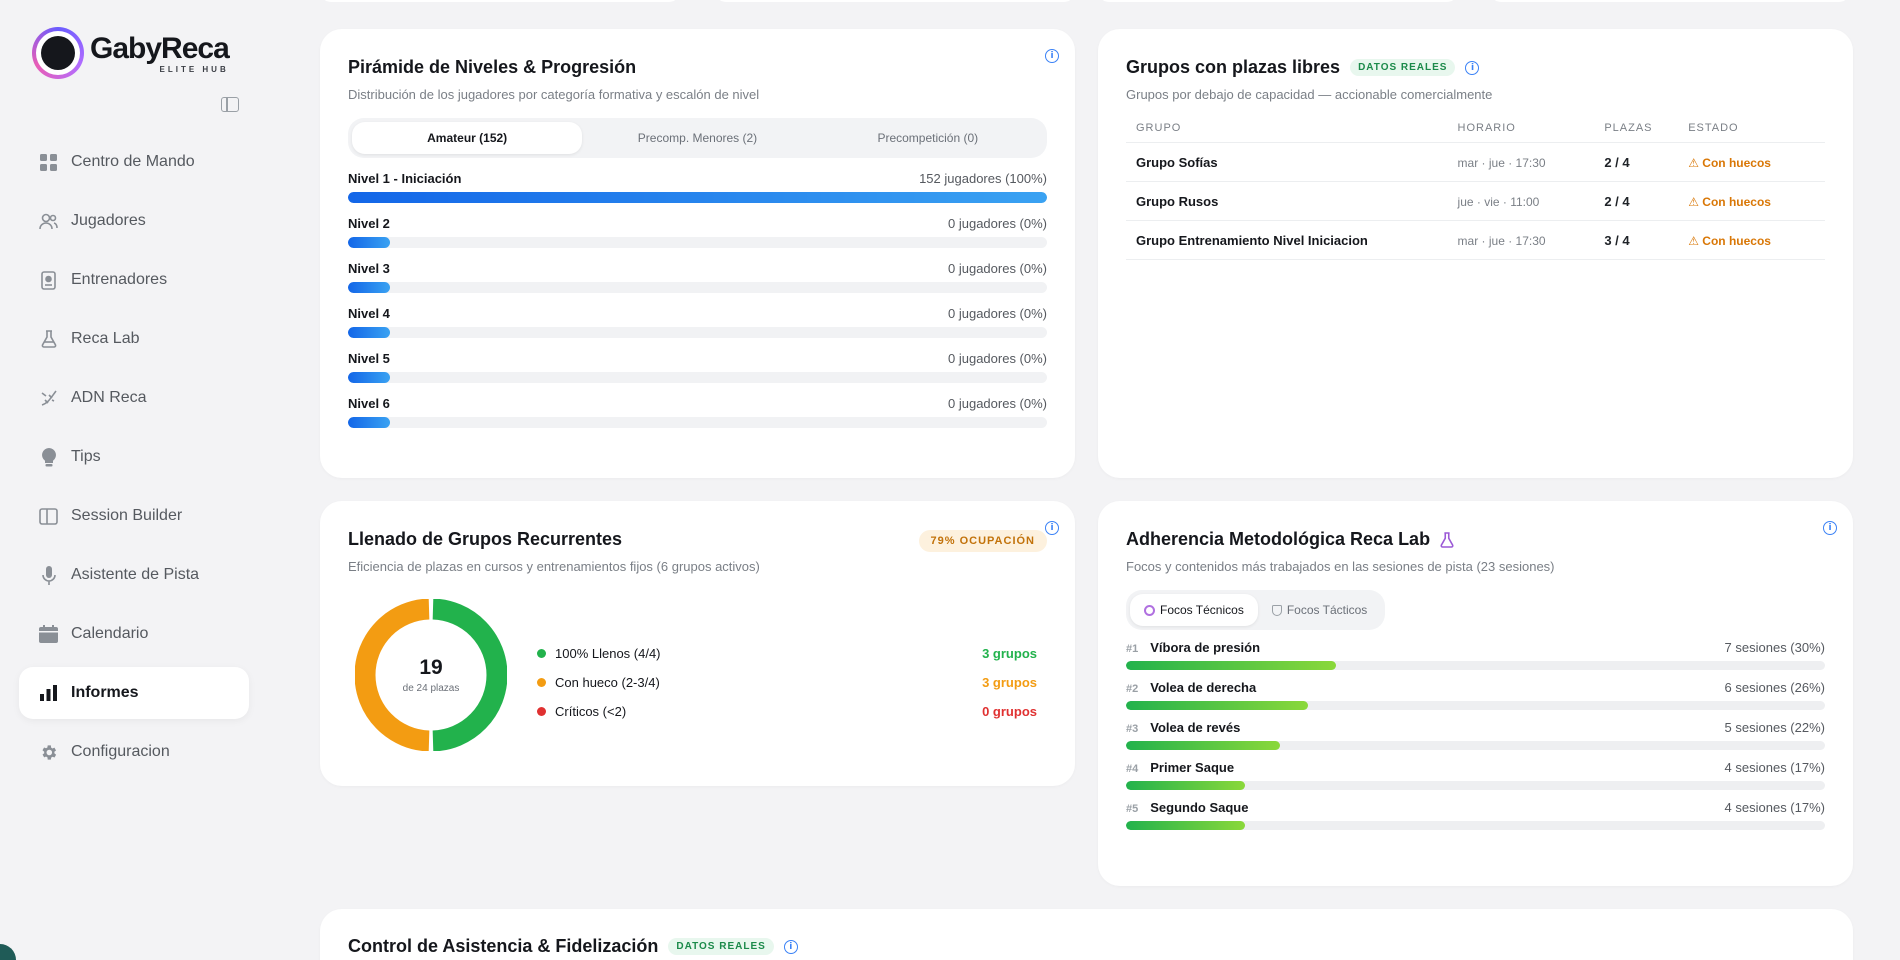 The height and width of the screenshot is (960, 1900). I want to click on brand-logo: GabyReca ELITE HUB, so click(131, 53).